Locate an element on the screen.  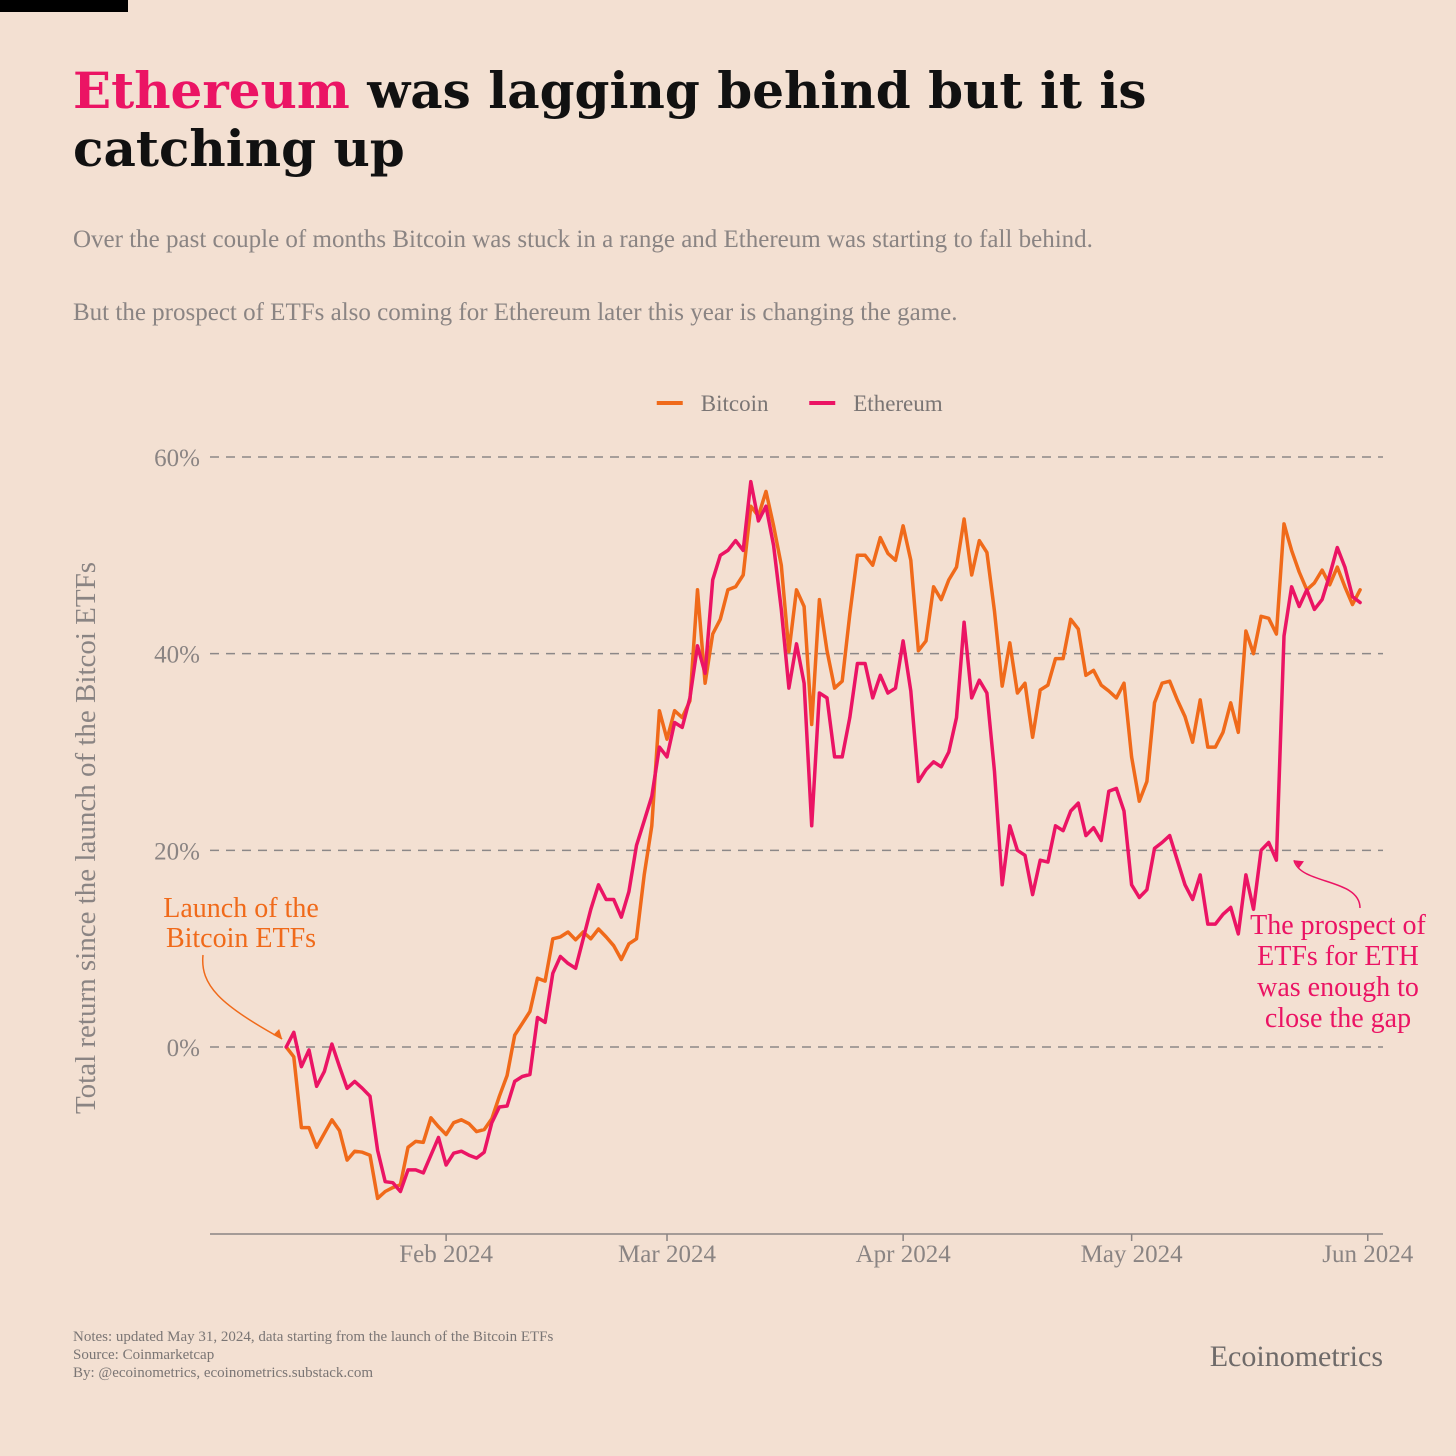
annotation-launch-text: Bitcoin ETFs is located at coordinates (241, 938).